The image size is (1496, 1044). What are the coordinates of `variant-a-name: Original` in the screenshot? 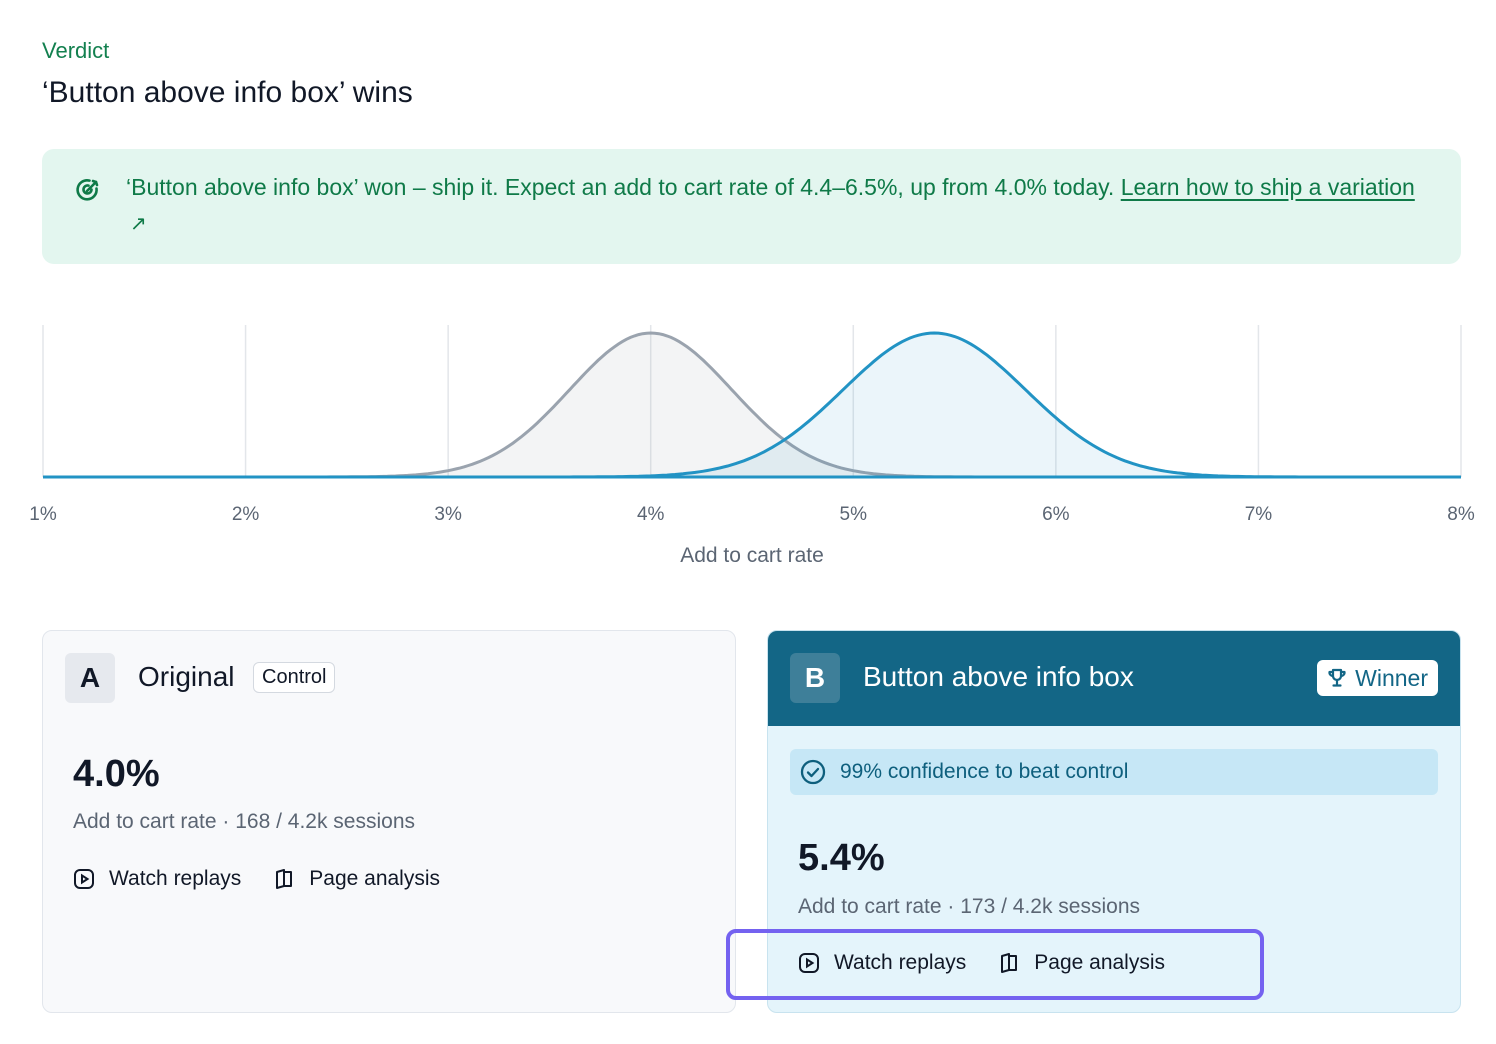 It's located at (186, 676).